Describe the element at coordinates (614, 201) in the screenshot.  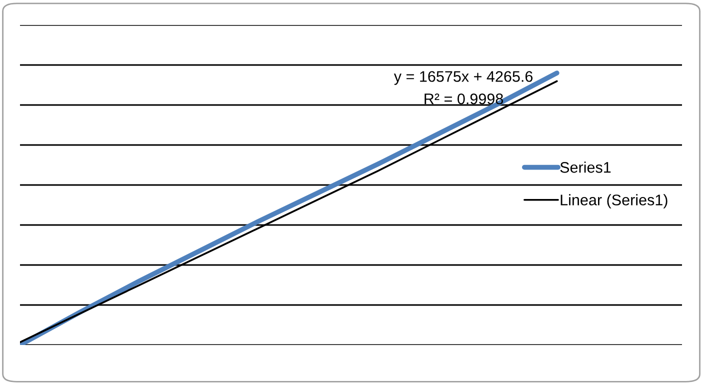
I see `legend-label: Linear (Series1)` at that location.